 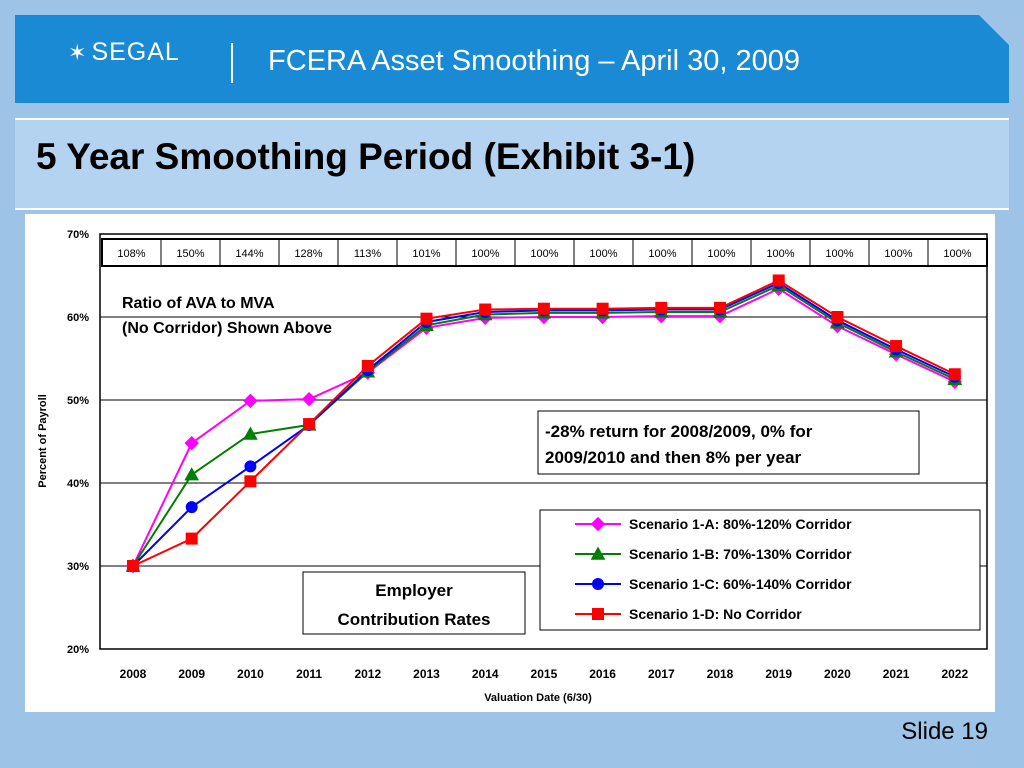 What do you see at coordinates (538, 698) in the screenshot?
I see `x-axis-label: Valuation Date (6/30)` at bounding box center [538, 698].